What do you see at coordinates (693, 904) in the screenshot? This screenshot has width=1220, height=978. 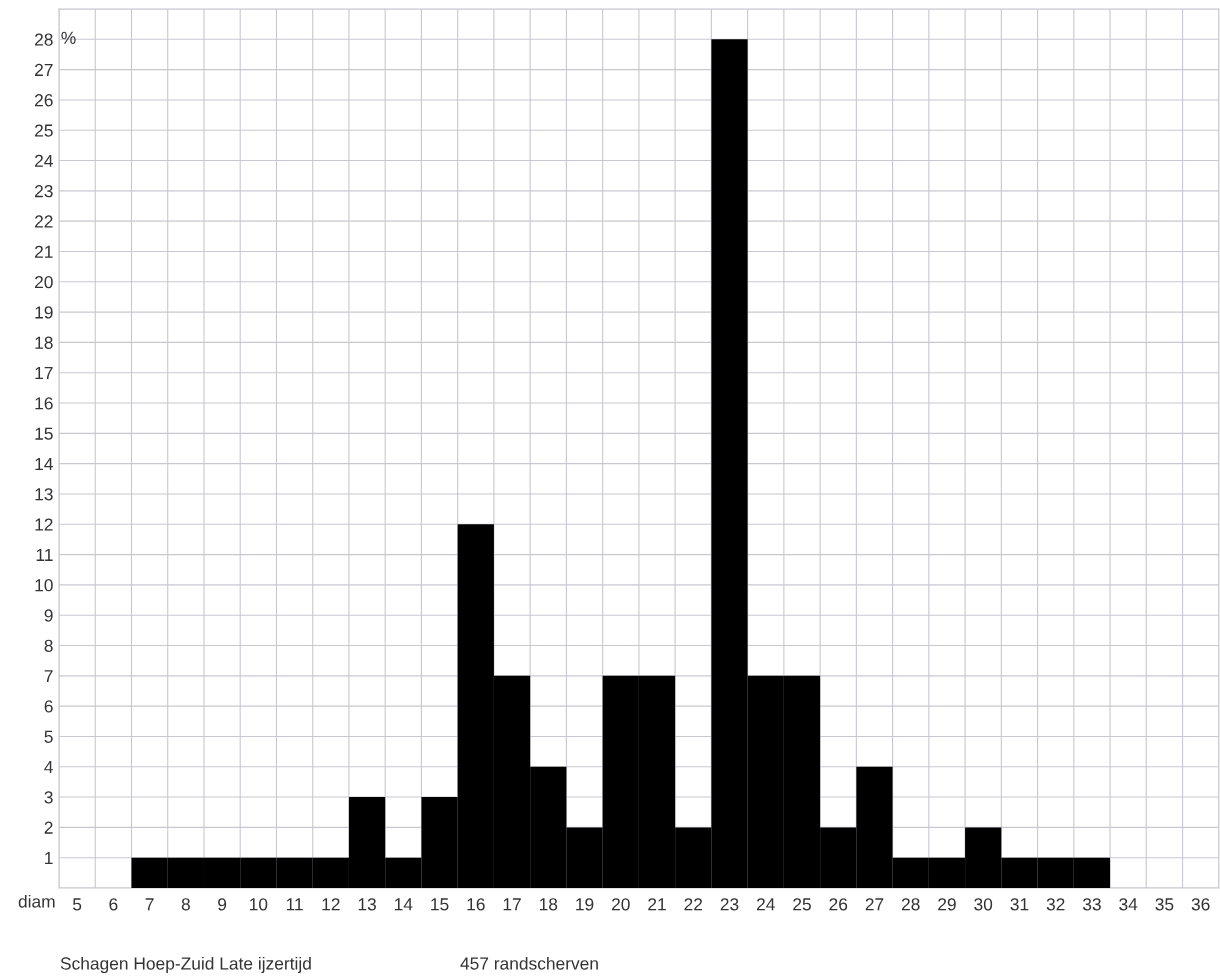 I see `x-tick-label: 22` at bounding box center [693, 904].